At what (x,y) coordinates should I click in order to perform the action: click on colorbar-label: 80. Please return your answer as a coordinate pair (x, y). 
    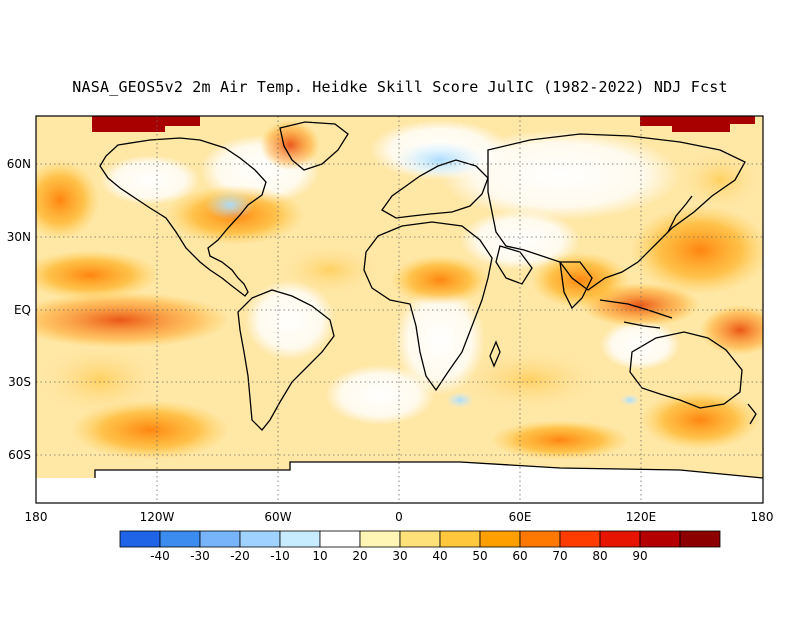
    Looking at the image, I should click on (599, 556).